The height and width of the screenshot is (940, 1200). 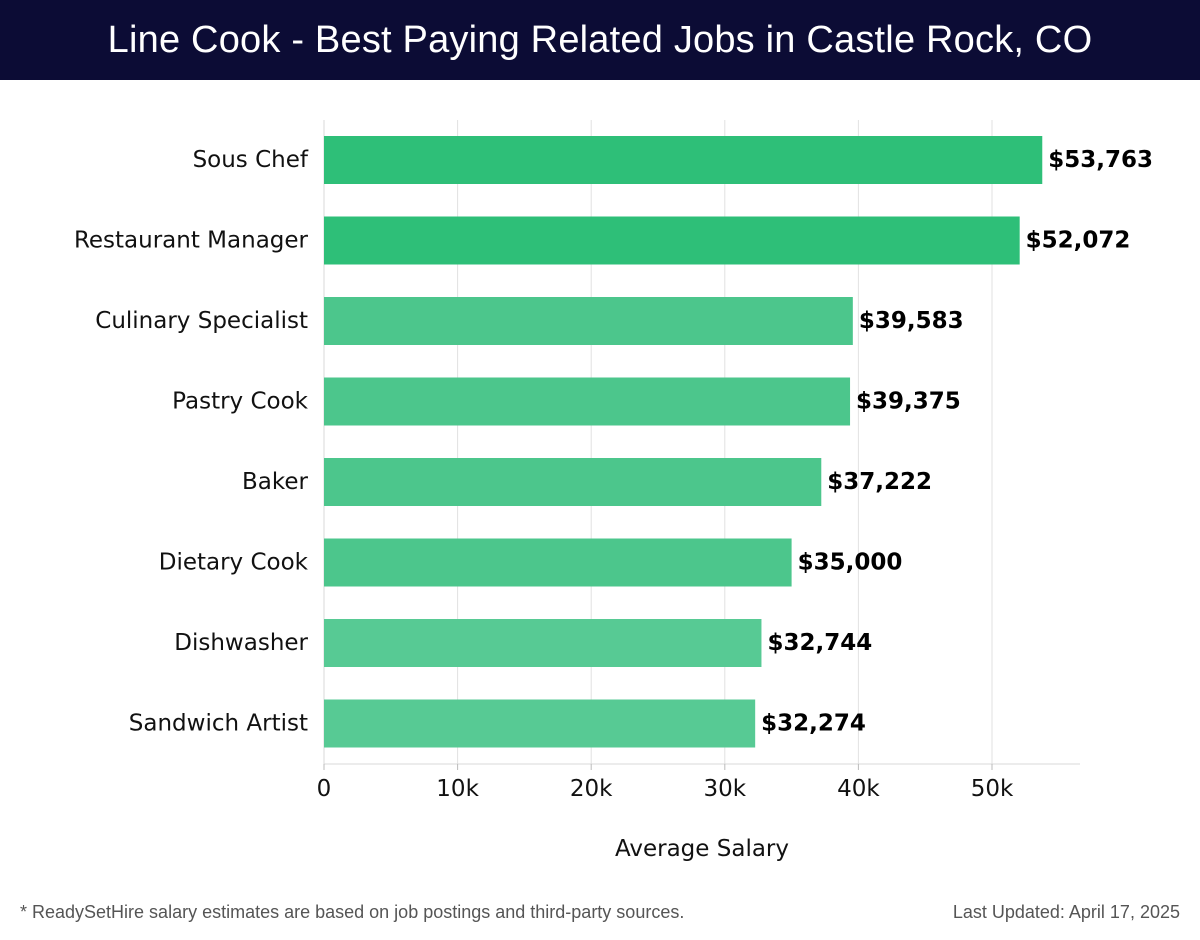 What do you see at coordinates (558, 562) in the screenshot?
I see `bar-dietary-cook` at bounding box center [558, 562].